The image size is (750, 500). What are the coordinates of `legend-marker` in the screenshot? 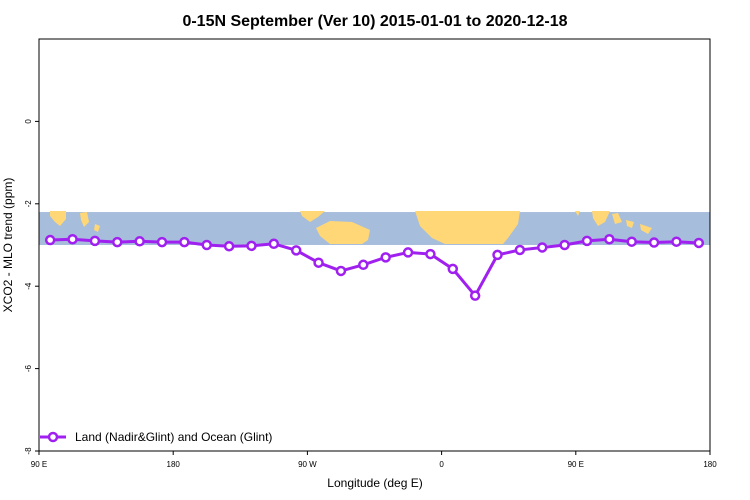 It's located at (53, 437).